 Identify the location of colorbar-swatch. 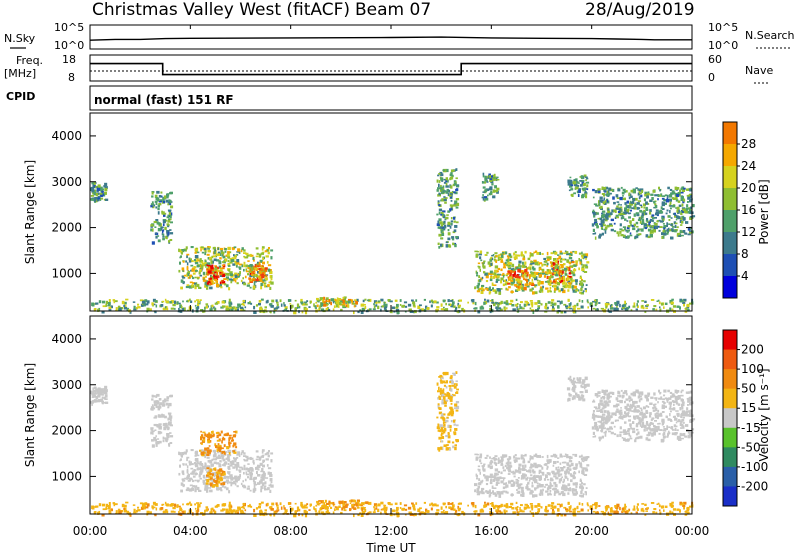
(730, 133).